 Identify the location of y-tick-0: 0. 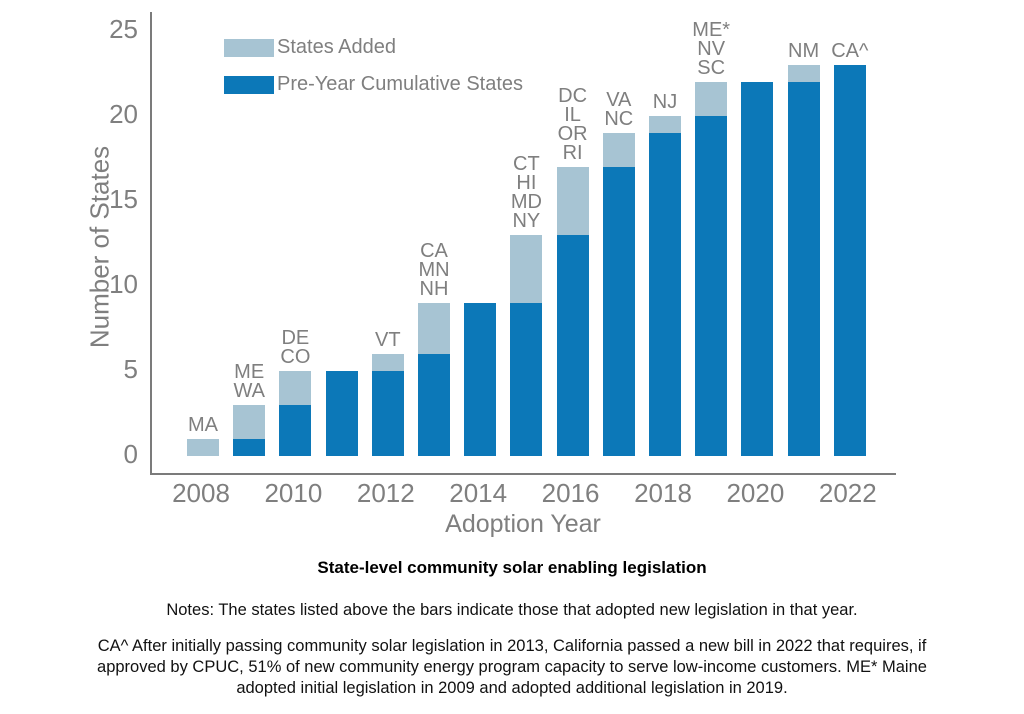
(130, 454).